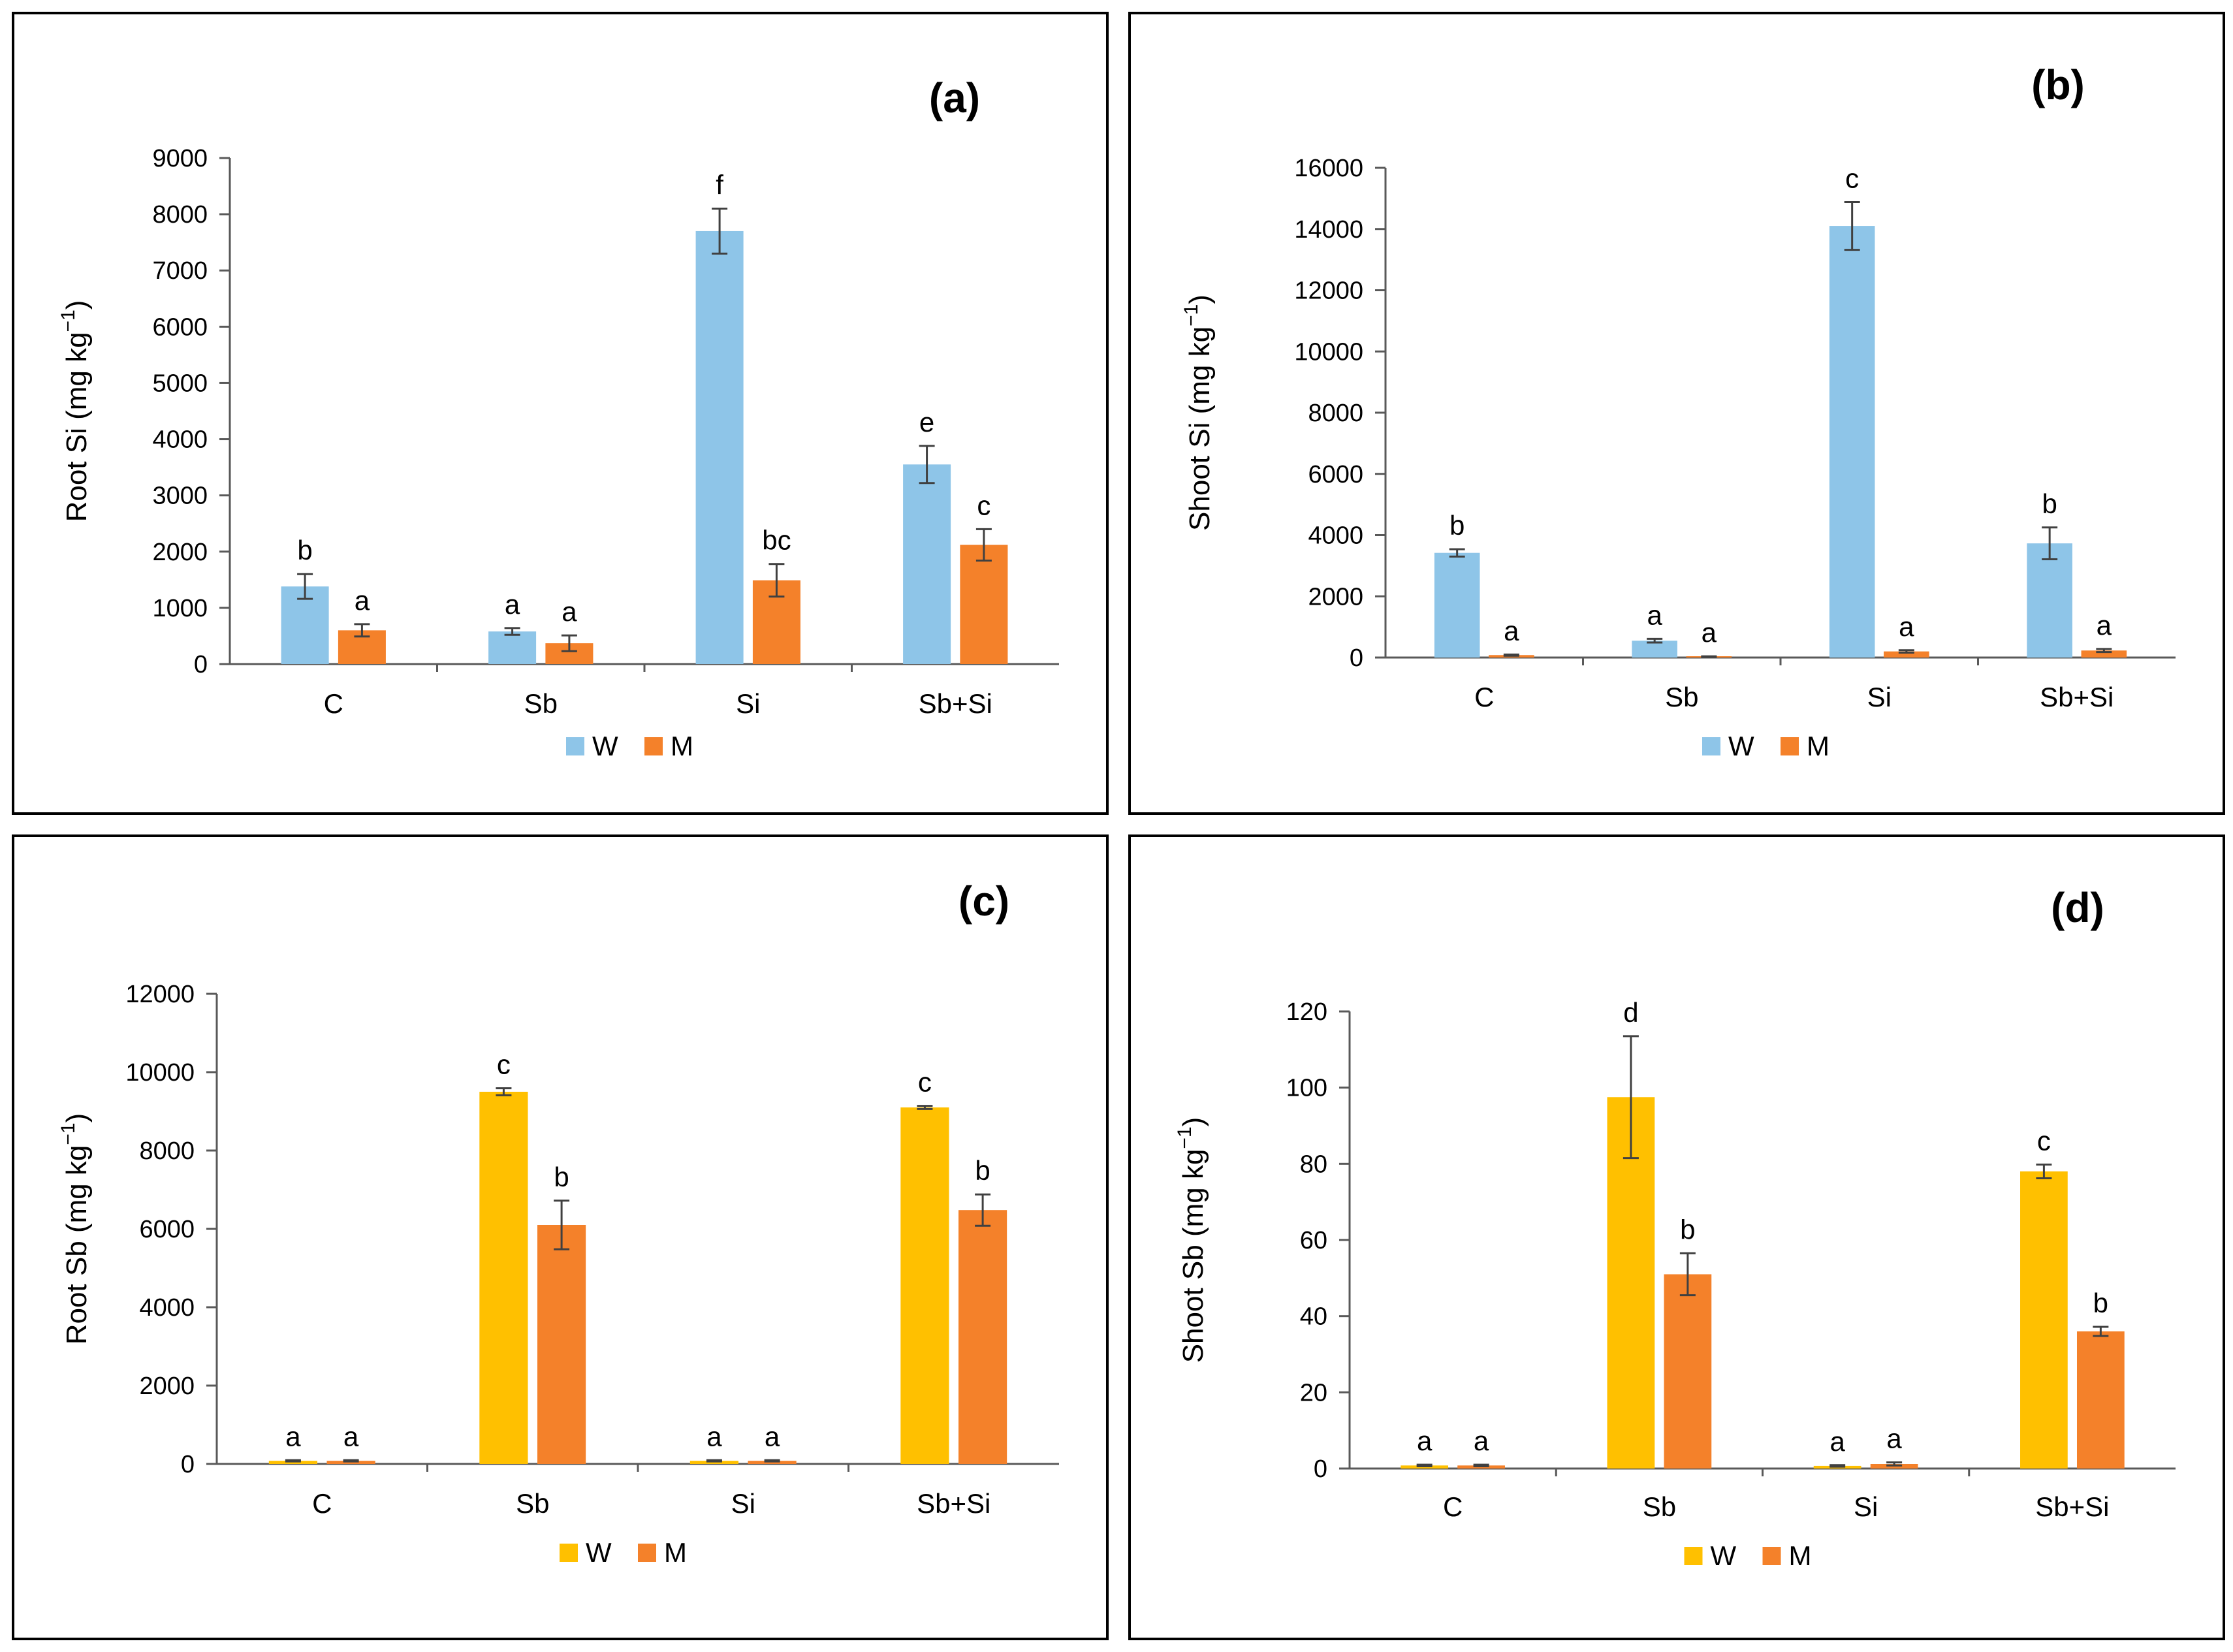 This screenshot has width=2233, height=1652. What do you see at coordinates (180, 159) in the screenshot?
I see `y-tick-label: 9000` at bounding box center [180, 159].